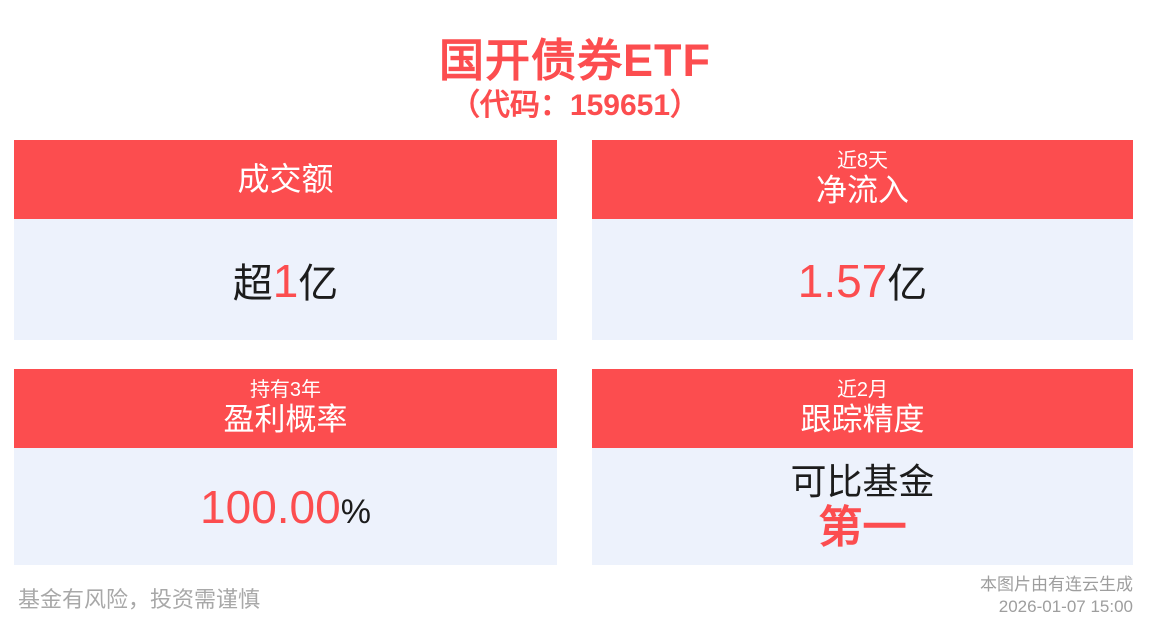 The image size is (1150, 632). What do you see at coordinates (862, 481) in the screenshot?
I see `tracking-accuracy-value-line1: 可比基金` at bounding box center [862, 481].